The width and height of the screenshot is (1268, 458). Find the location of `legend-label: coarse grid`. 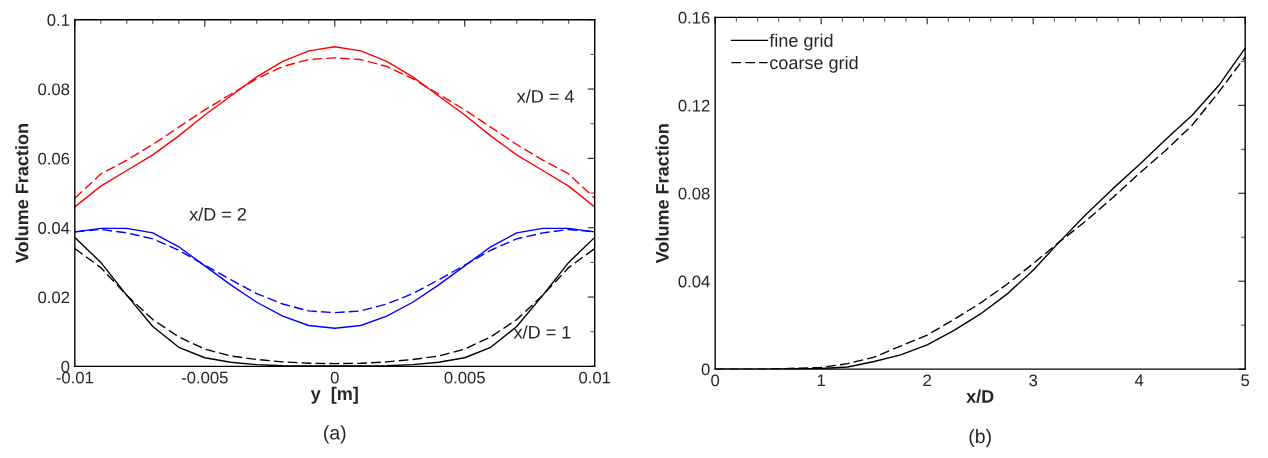

legend-label: coarse grid is located at coordinates (814, 64).